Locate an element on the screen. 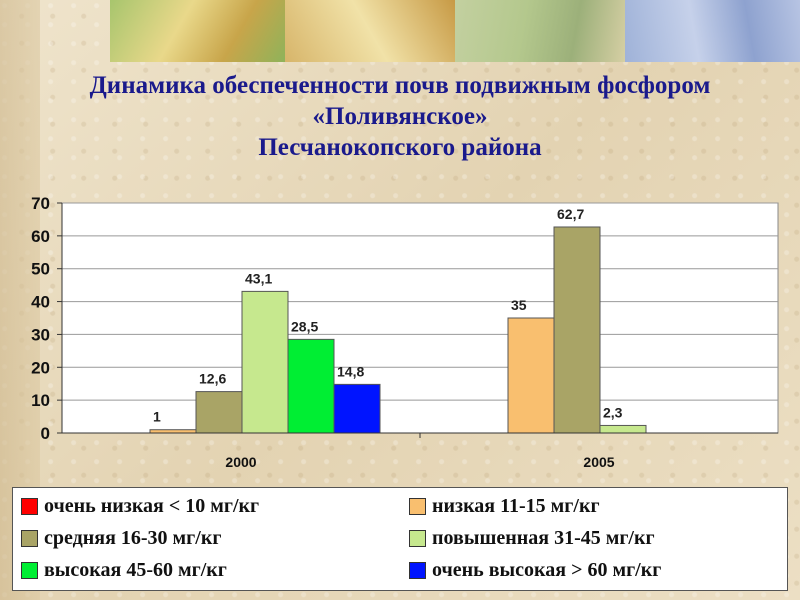 Image resolution: width=800 pixels, height=600 pixels. legend-item: очень низкая < 10 мг/кг is located at coordinates (140, 506).